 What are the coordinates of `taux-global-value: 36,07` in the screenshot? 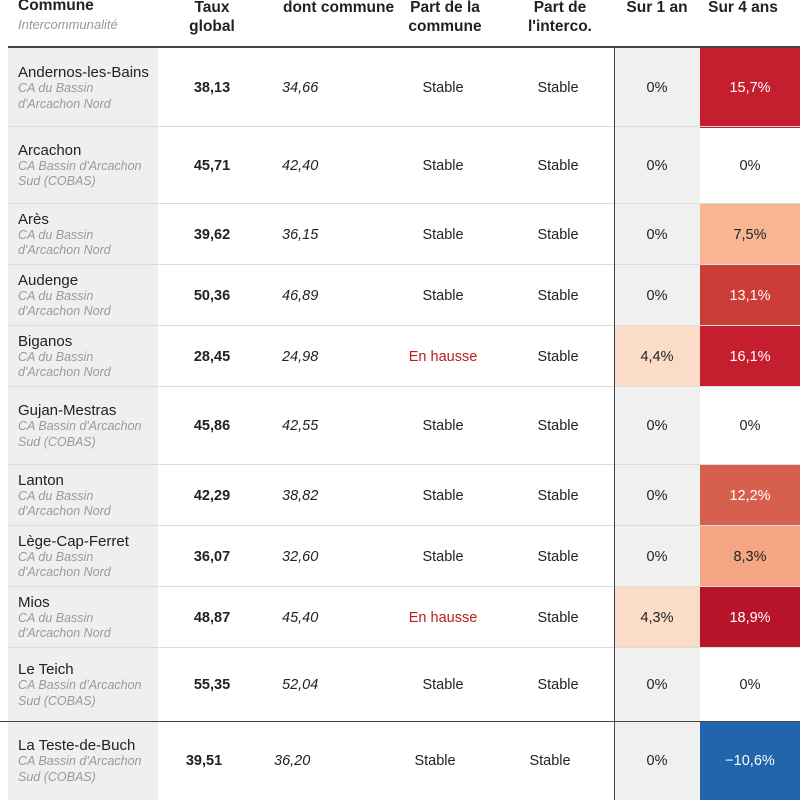 It's located at (212, 556).